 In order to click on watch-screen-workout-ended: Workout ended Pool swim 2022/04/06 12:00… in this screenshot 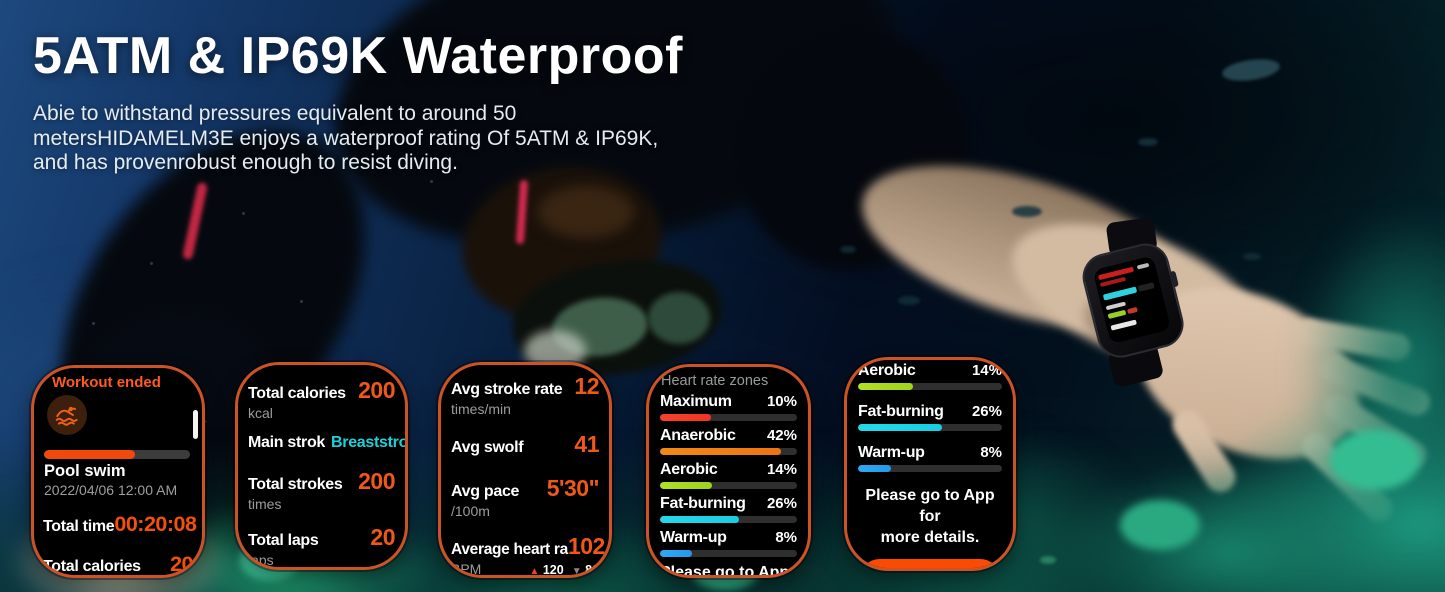, I will do `click(118, 471)`.